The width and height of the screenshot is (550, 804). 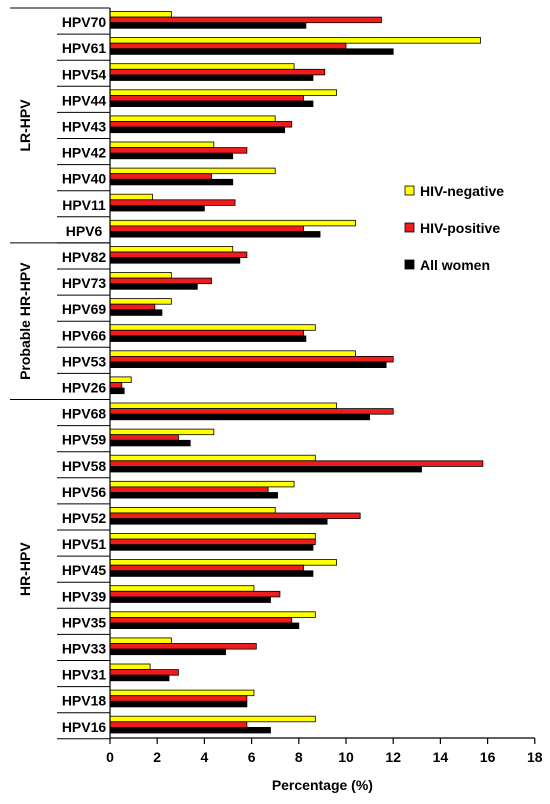 What do you see at coordinates (84, 361) in the screenshot?
I see `category-label: HPV53` at bounding box center [84, 361].